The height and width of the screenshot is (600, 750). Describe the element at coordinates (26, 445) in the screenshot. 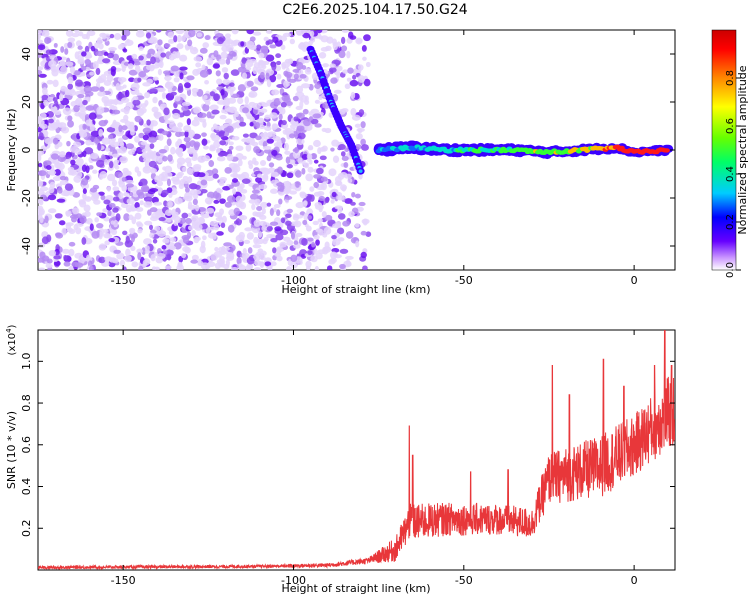

I see `y-tick-label: 0.6` at that location.